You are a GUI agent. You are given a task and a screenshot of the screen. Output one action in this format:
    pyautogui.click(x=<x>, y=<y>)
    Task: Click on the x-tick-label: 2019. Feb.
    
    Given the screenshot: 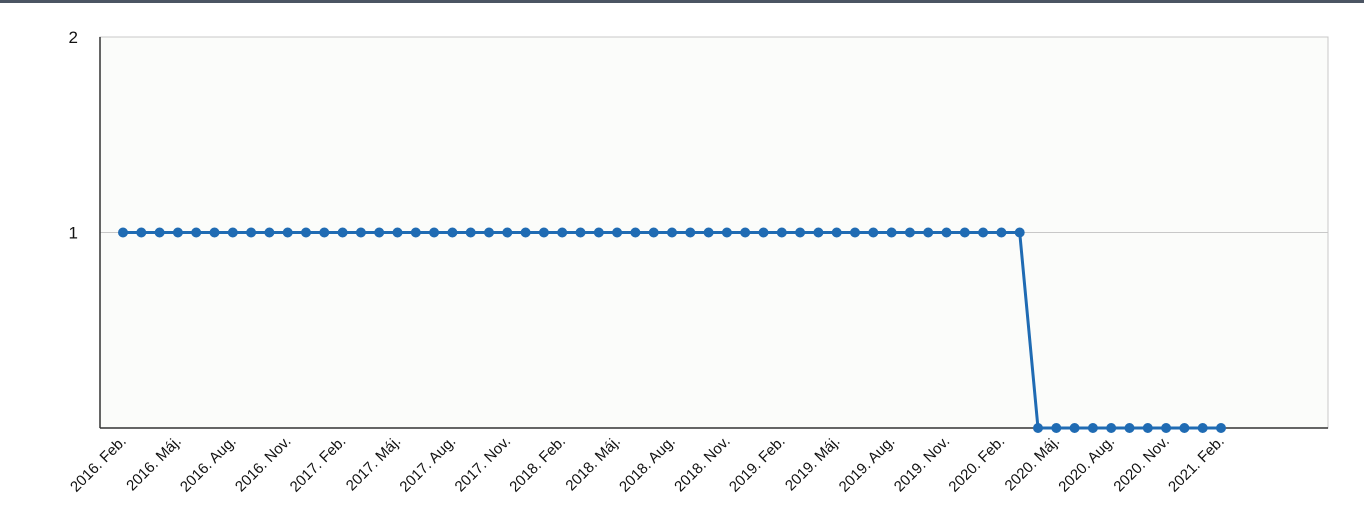 What is the action you would take?
    pyautogui.click(x=757, y=464)
    